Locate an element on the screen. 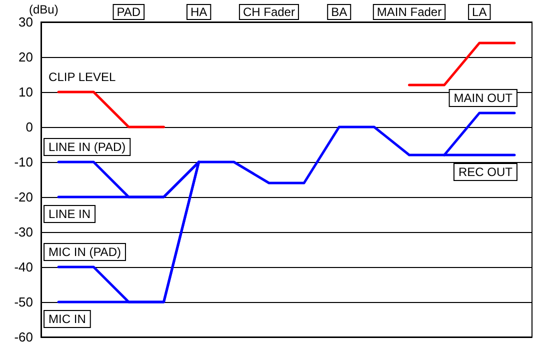 Image resolution: width=539 pixels, height=355 pixels. series-label: MAIN OUT is located at coordinates (484, 98).